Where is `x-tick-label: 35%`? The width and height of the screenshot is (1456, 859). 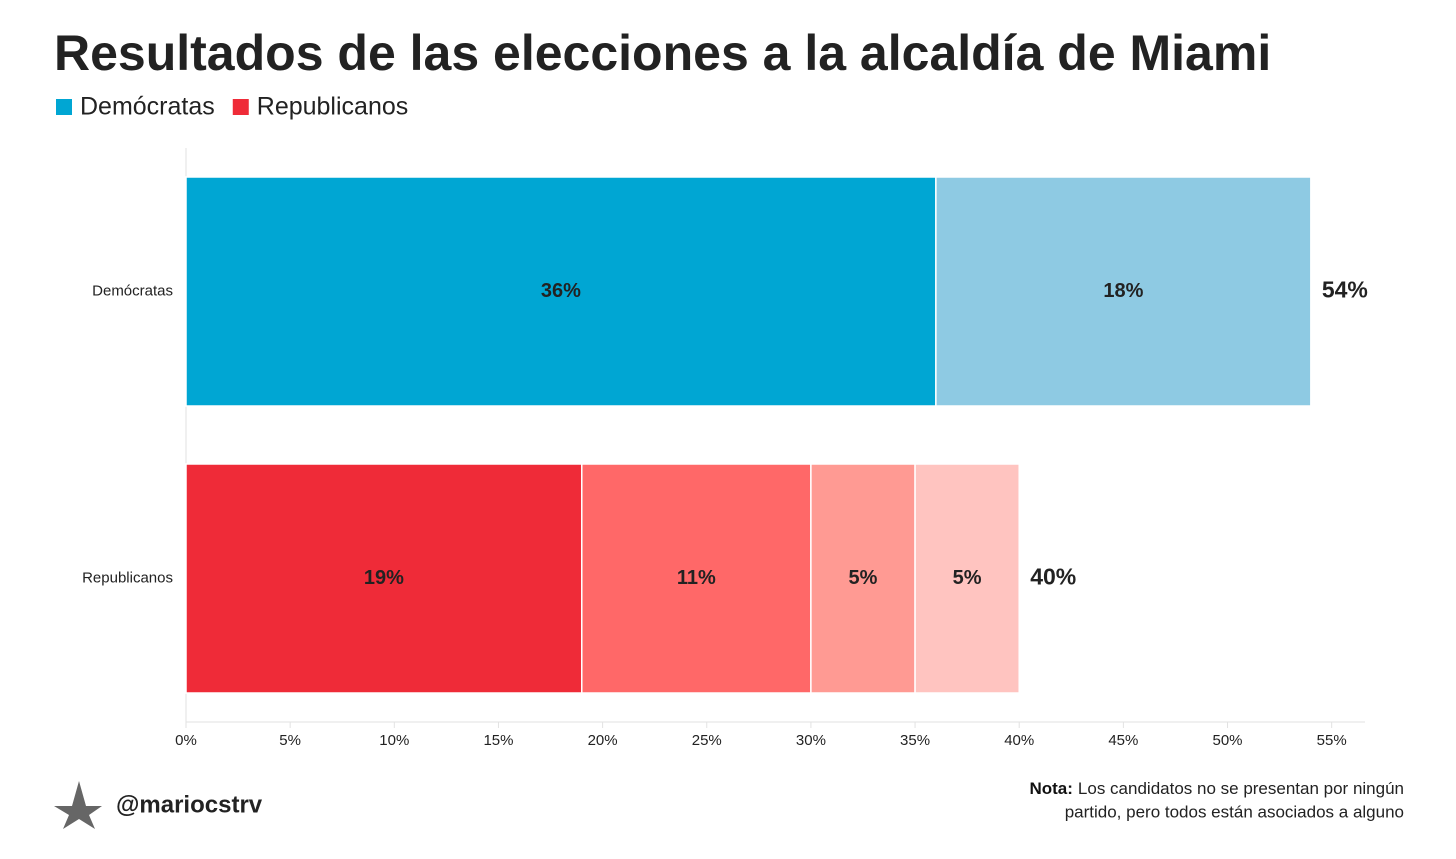
x-tick-label: 35% is located at coordinates (915, 740).